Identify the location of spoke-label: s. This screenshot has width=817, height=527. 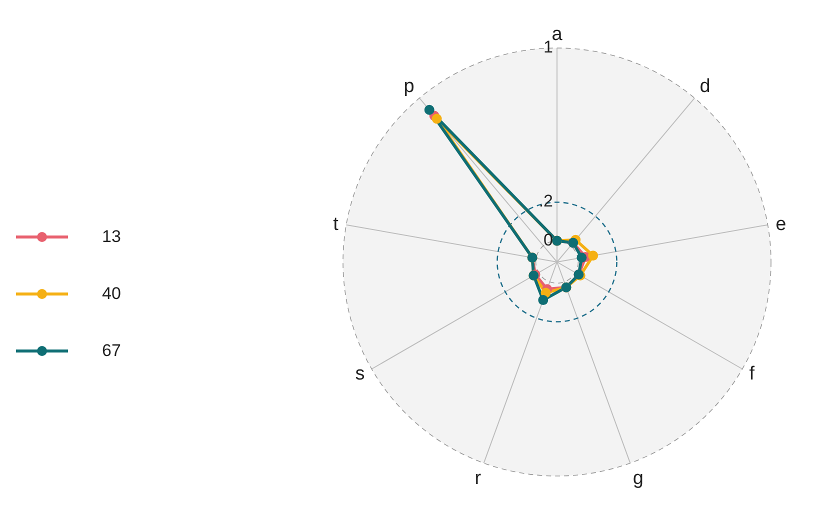
(360, 374).